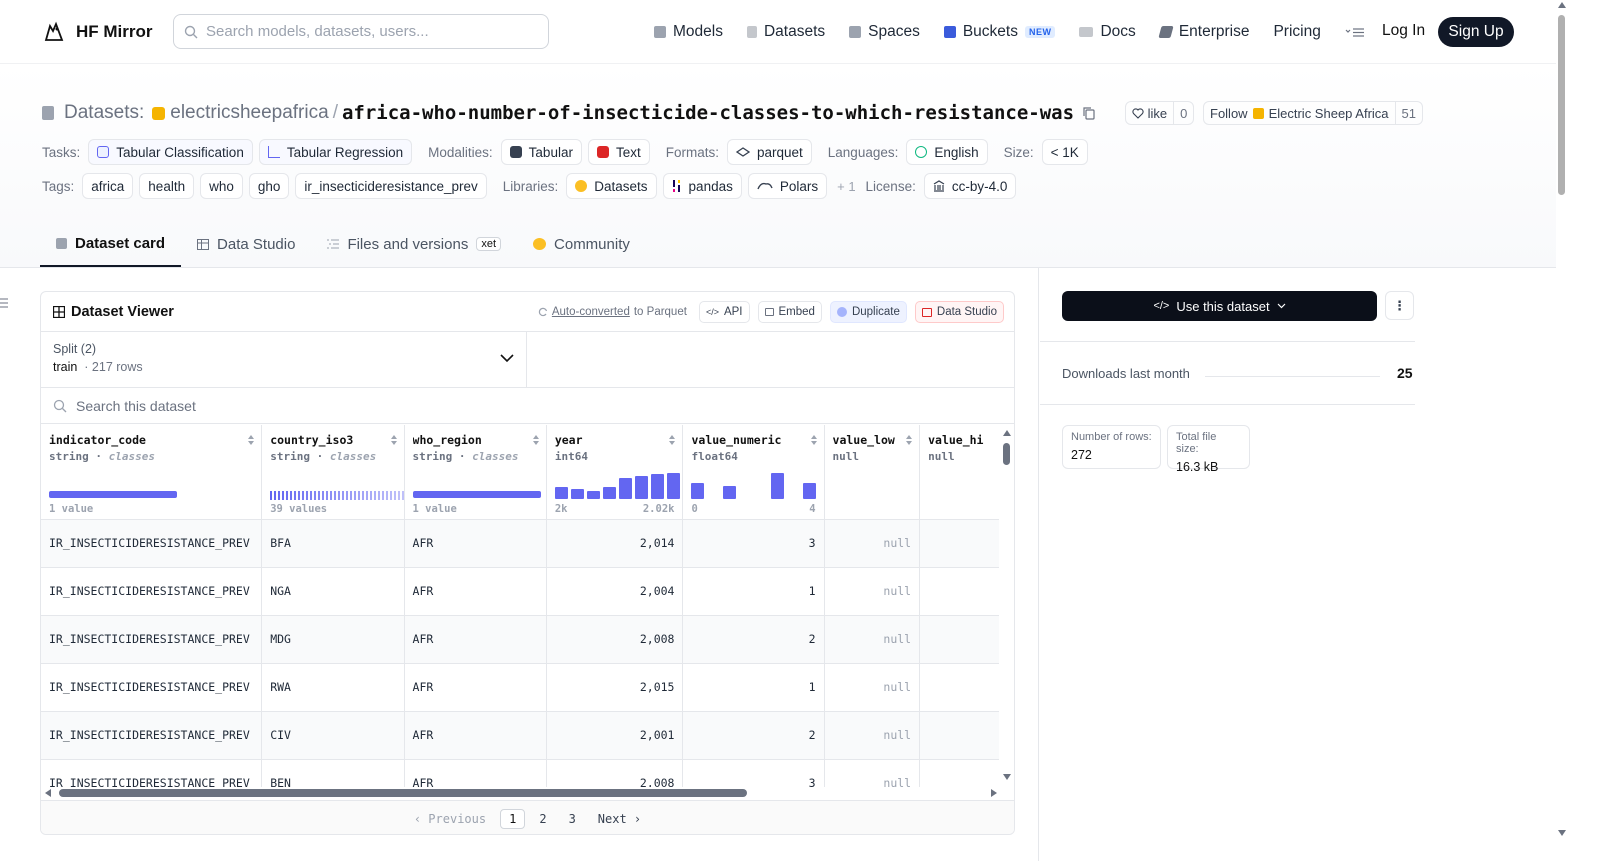  What do you see at coordinates (1562, 5) in the screenshot?
I see `page-scroll-up` at bounding box center [1562, 5].